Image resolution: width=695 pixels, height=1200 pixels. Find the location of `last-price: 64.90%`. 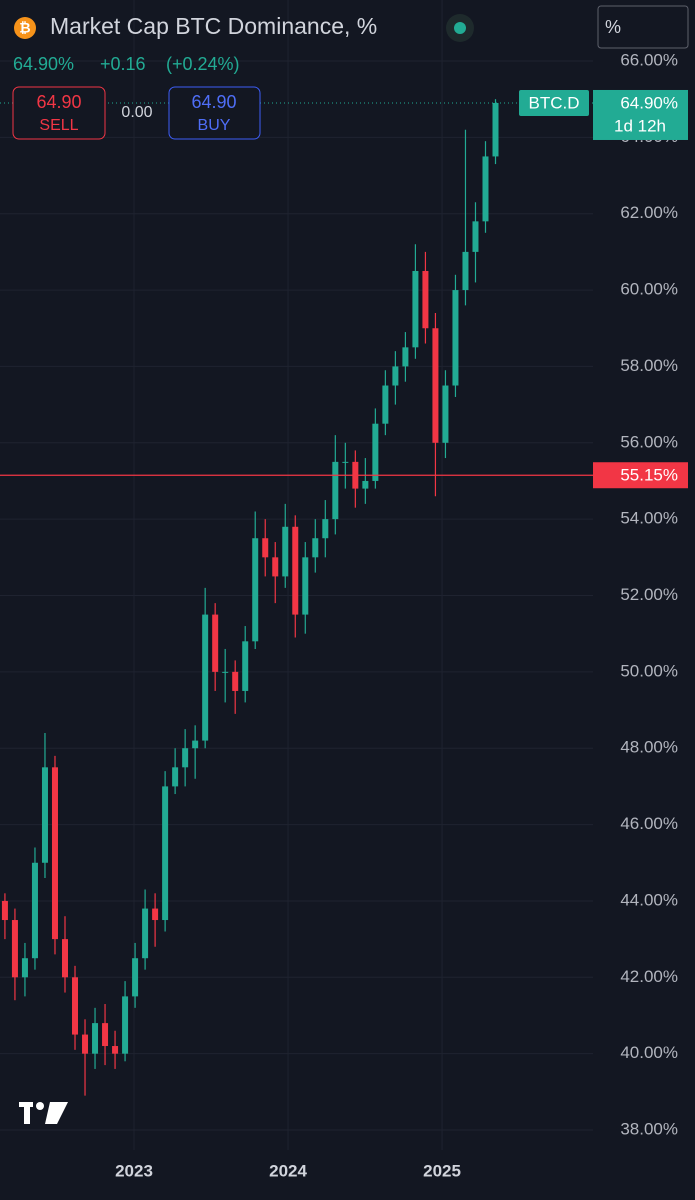

last-price: 64.90% is located at coordinates (43, 64).